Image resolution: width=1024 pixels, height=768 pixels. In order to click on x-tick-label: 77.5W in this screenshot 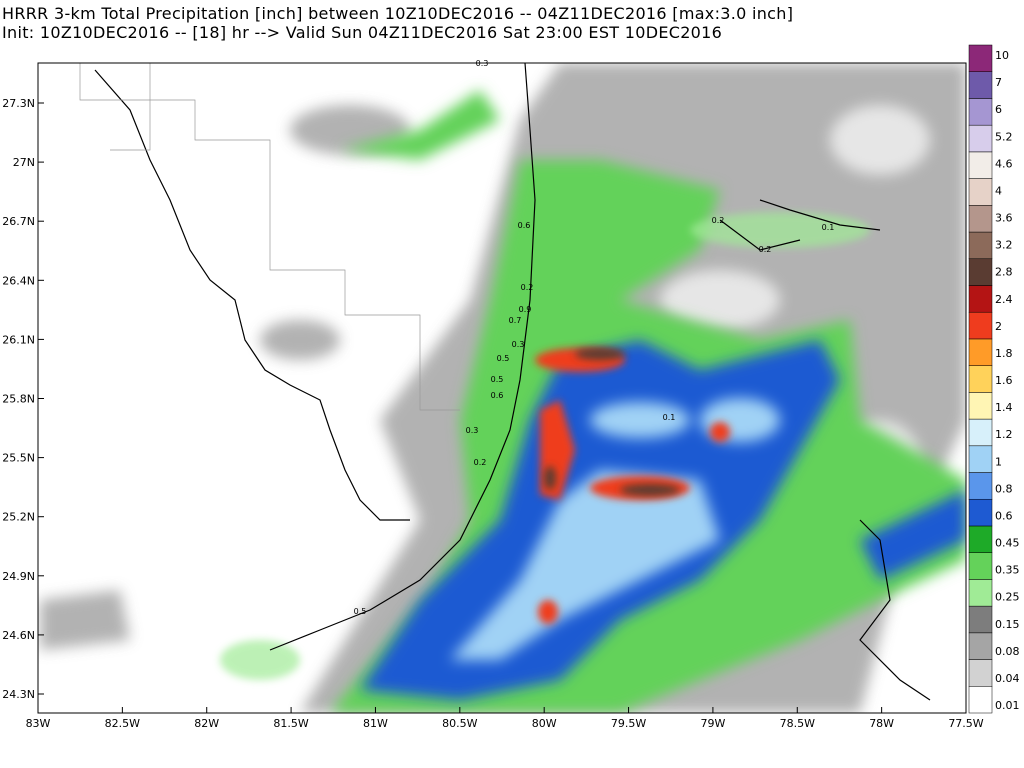, I will do `click(965, 723)`.